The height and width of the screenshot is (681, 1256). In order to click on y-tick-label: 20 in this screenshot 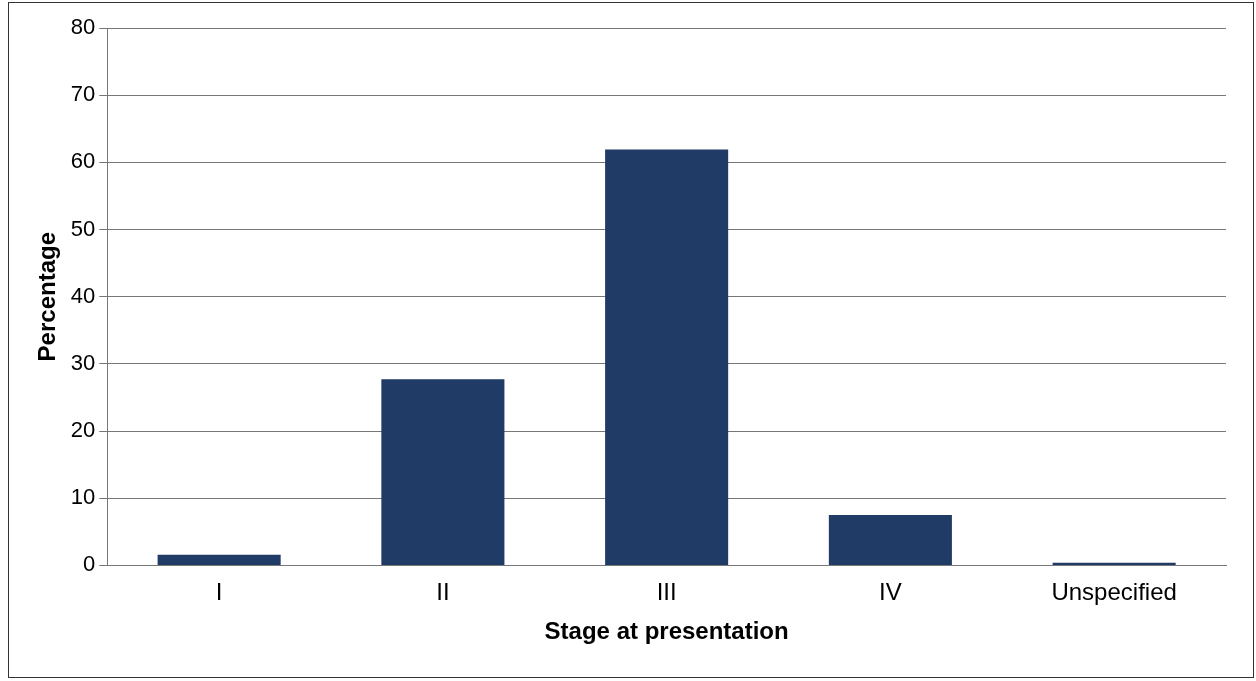, I will do `click(83, 430)`.